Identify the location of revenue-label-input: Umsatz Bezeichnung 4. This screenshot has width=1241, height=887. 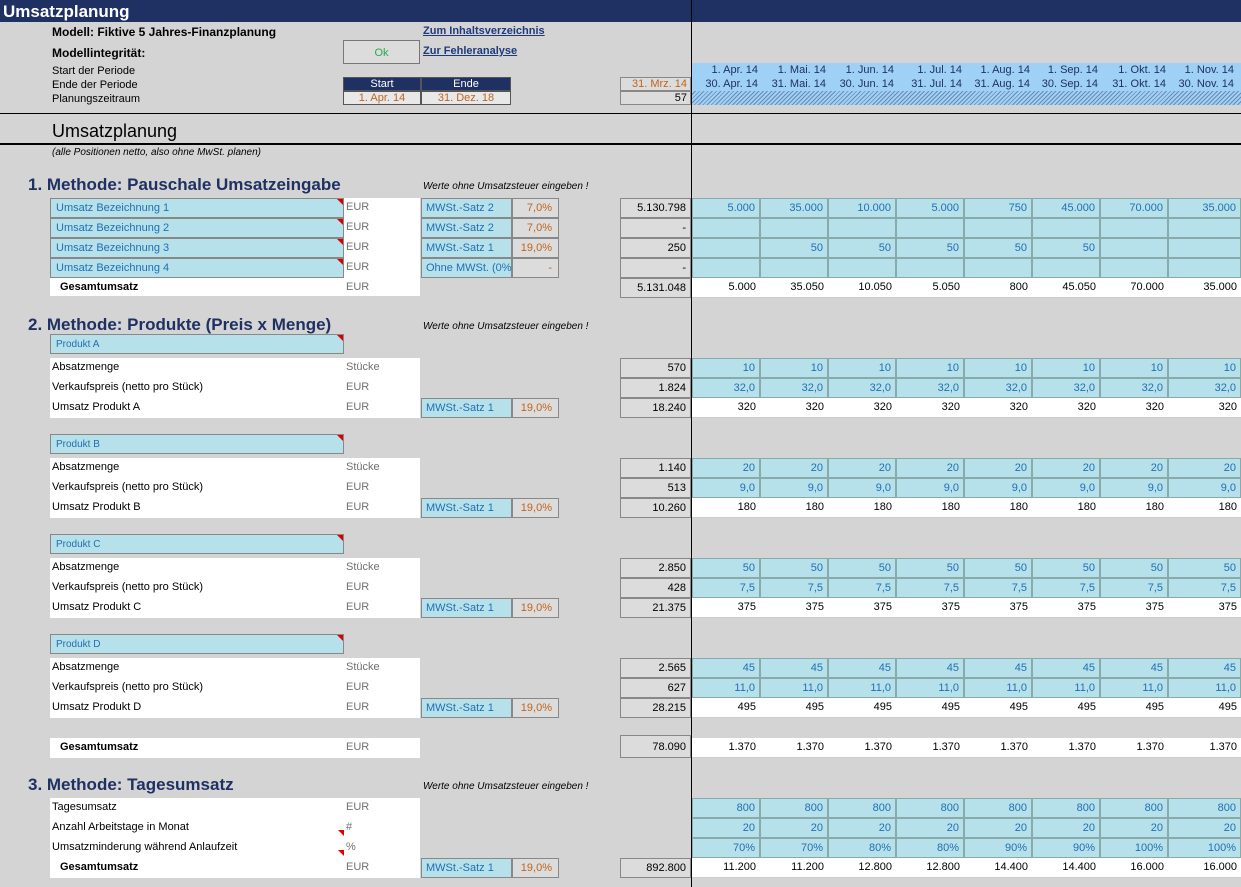
(197, 268).